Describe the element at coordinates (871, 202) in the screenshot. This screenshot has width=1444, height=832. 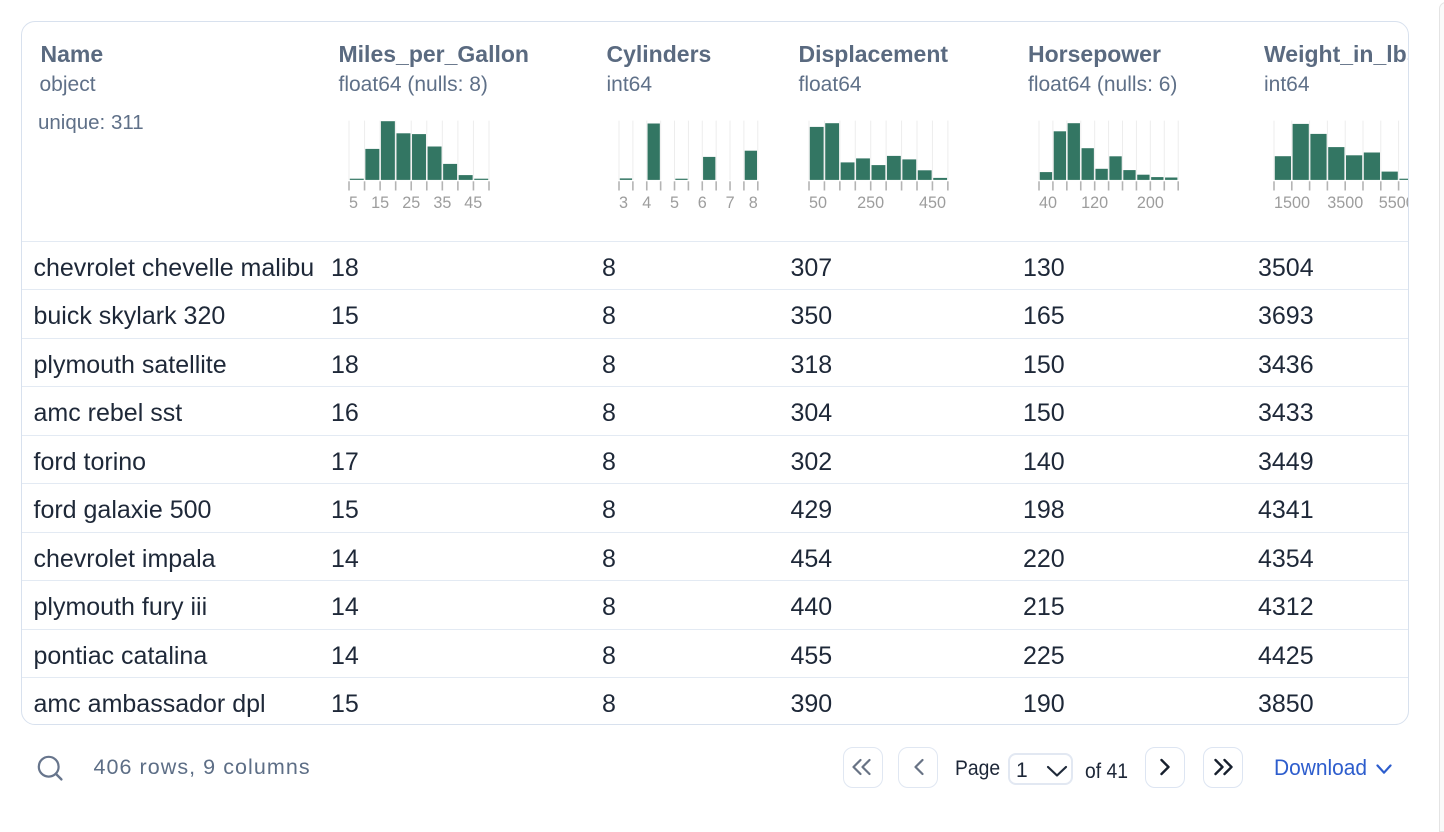
I see `svg-text: 250` at that location.